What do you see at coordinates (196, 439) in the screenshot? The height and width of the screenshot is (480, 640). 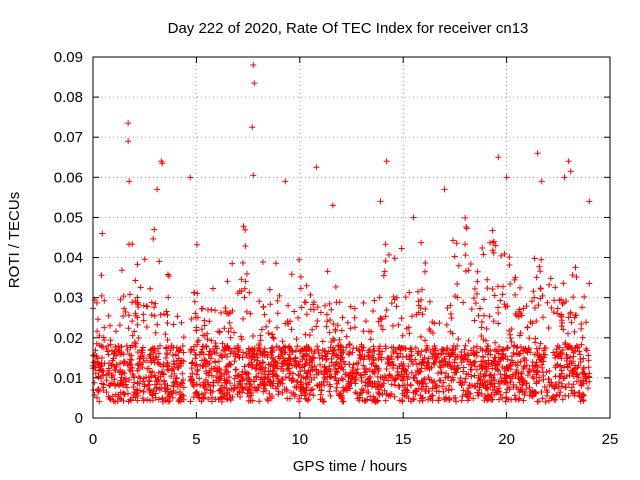 I see `x-tick-label: 5` at bounding box center [196, 439].